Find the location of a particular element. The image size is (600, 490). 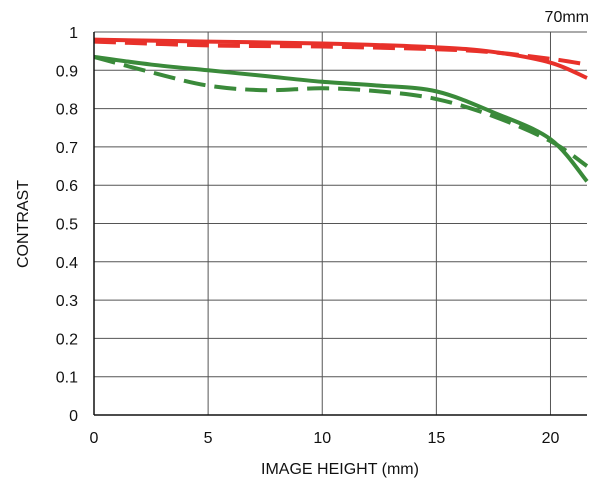

y-tick-label: 0 is located at coordinates (73, 416).